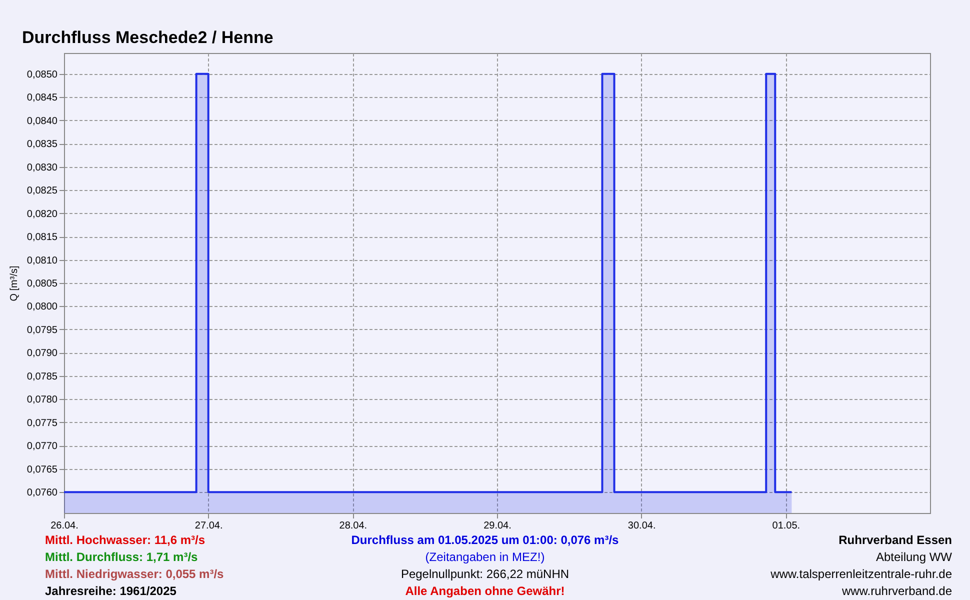 The image size is (970, 600). Describe the element at coordinates (485, 591) in the screenshot. I see `text: Alle Angaben ohne Gewähr!` at that location.